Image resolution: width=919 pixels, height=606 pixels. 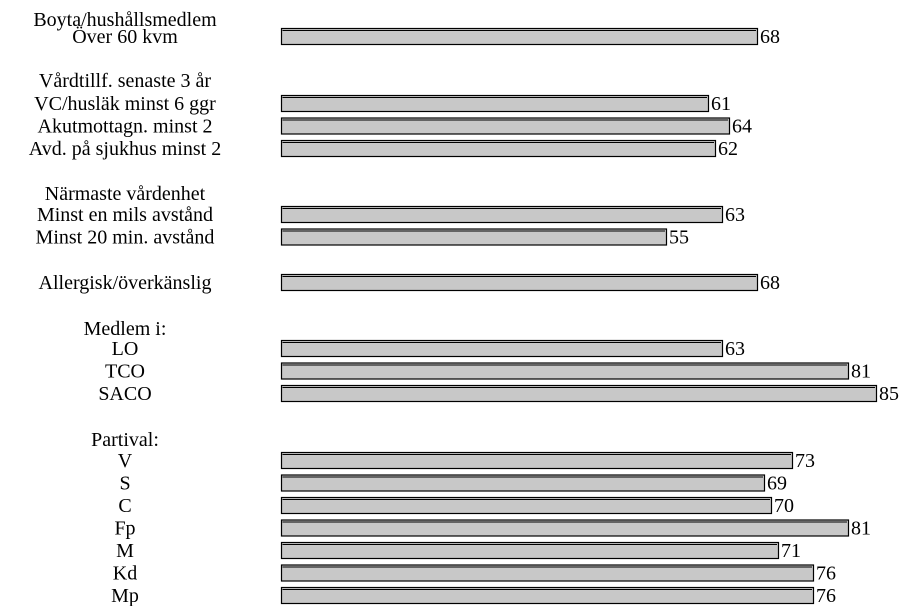 I want to click on value-label: 64, so click(x=742, y=127).